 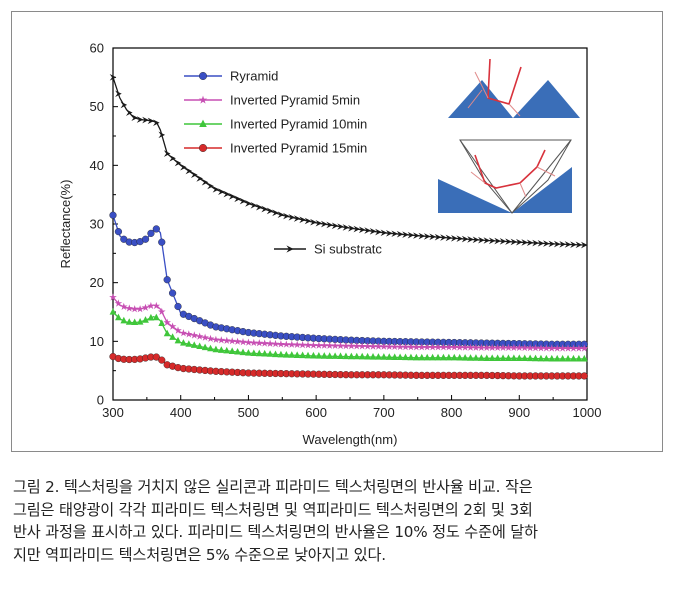 I want to click on inverted-pyramid-inset-diagram, so click(x=505, y=176).